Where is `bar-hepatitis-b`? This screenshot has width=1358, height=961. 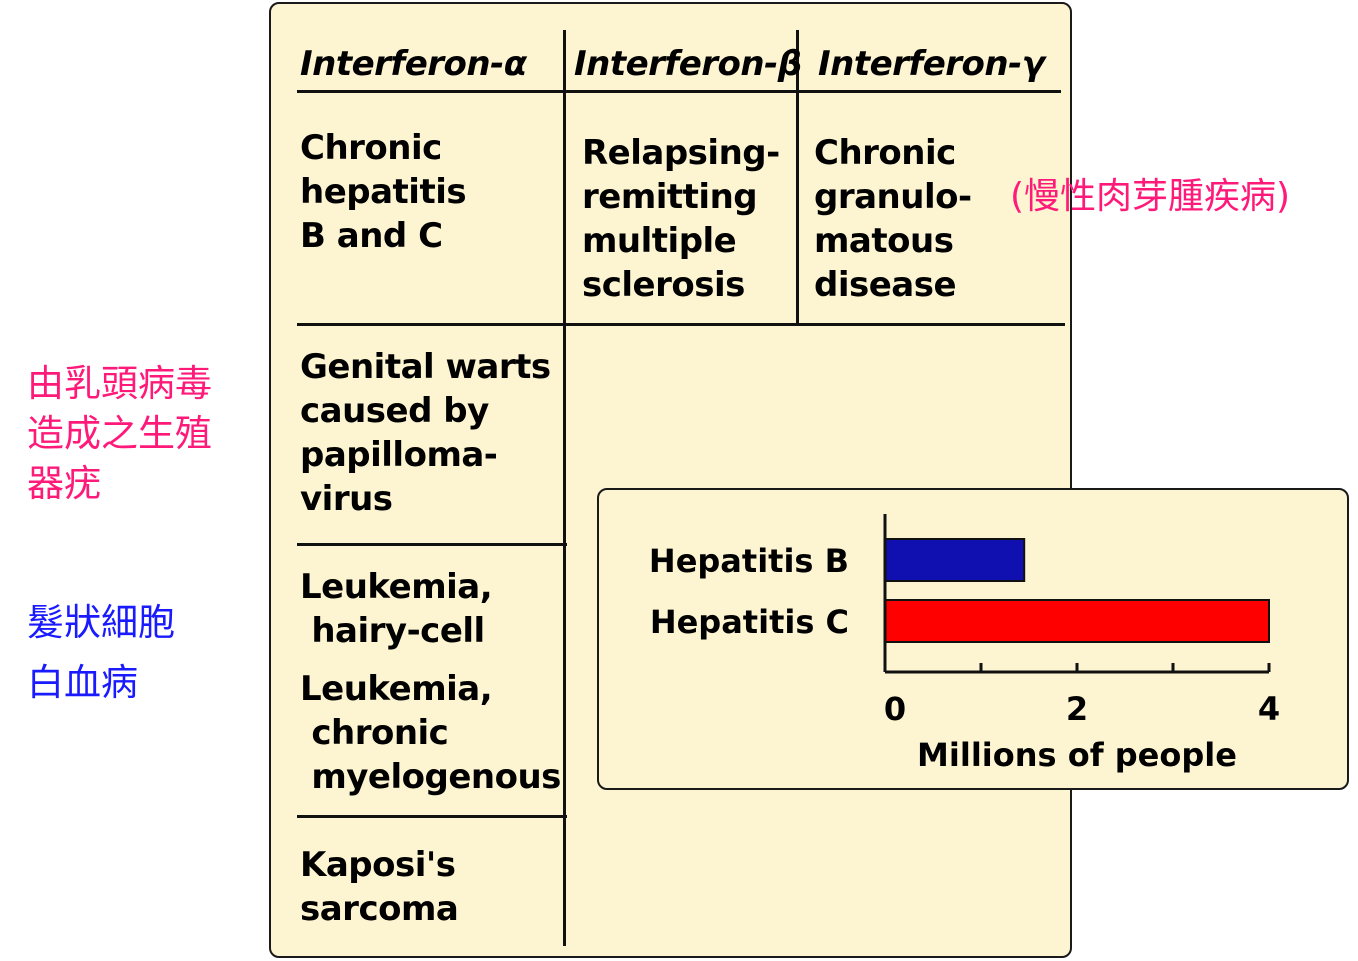
bar-hepatitis-b is located at coordinates (955, 560).